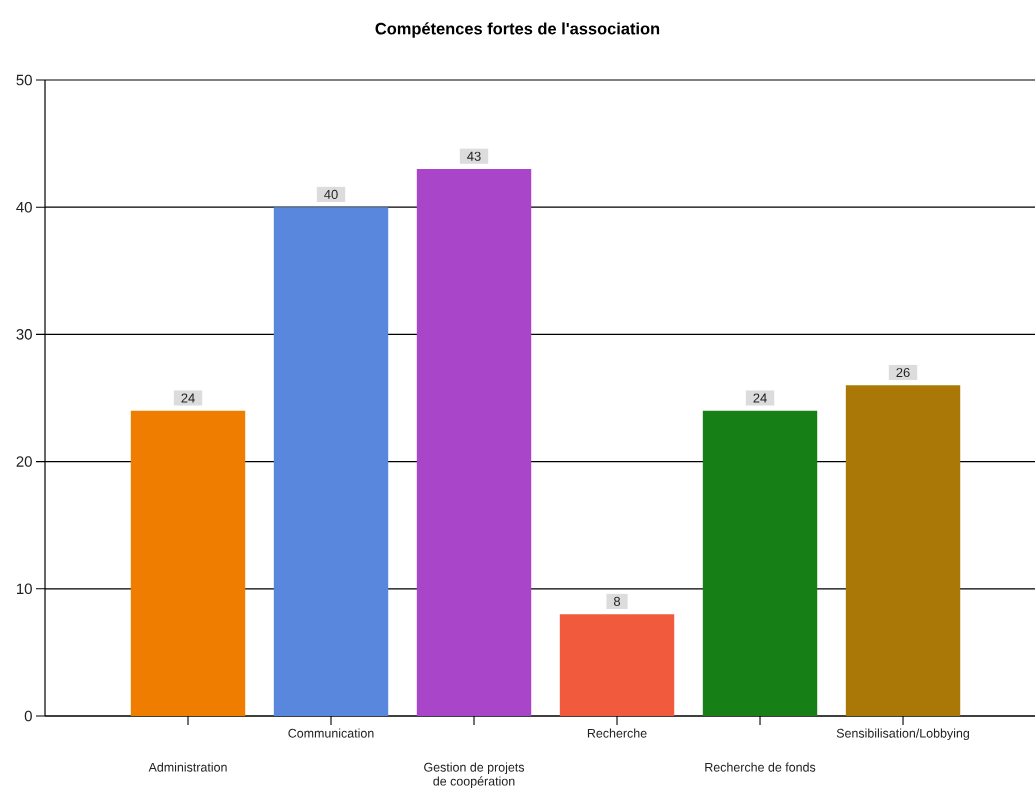 This screenshot has width=1035, height=801. I want to click on x-tick-label: Gestion de projets de coopération, so click(474, 775).